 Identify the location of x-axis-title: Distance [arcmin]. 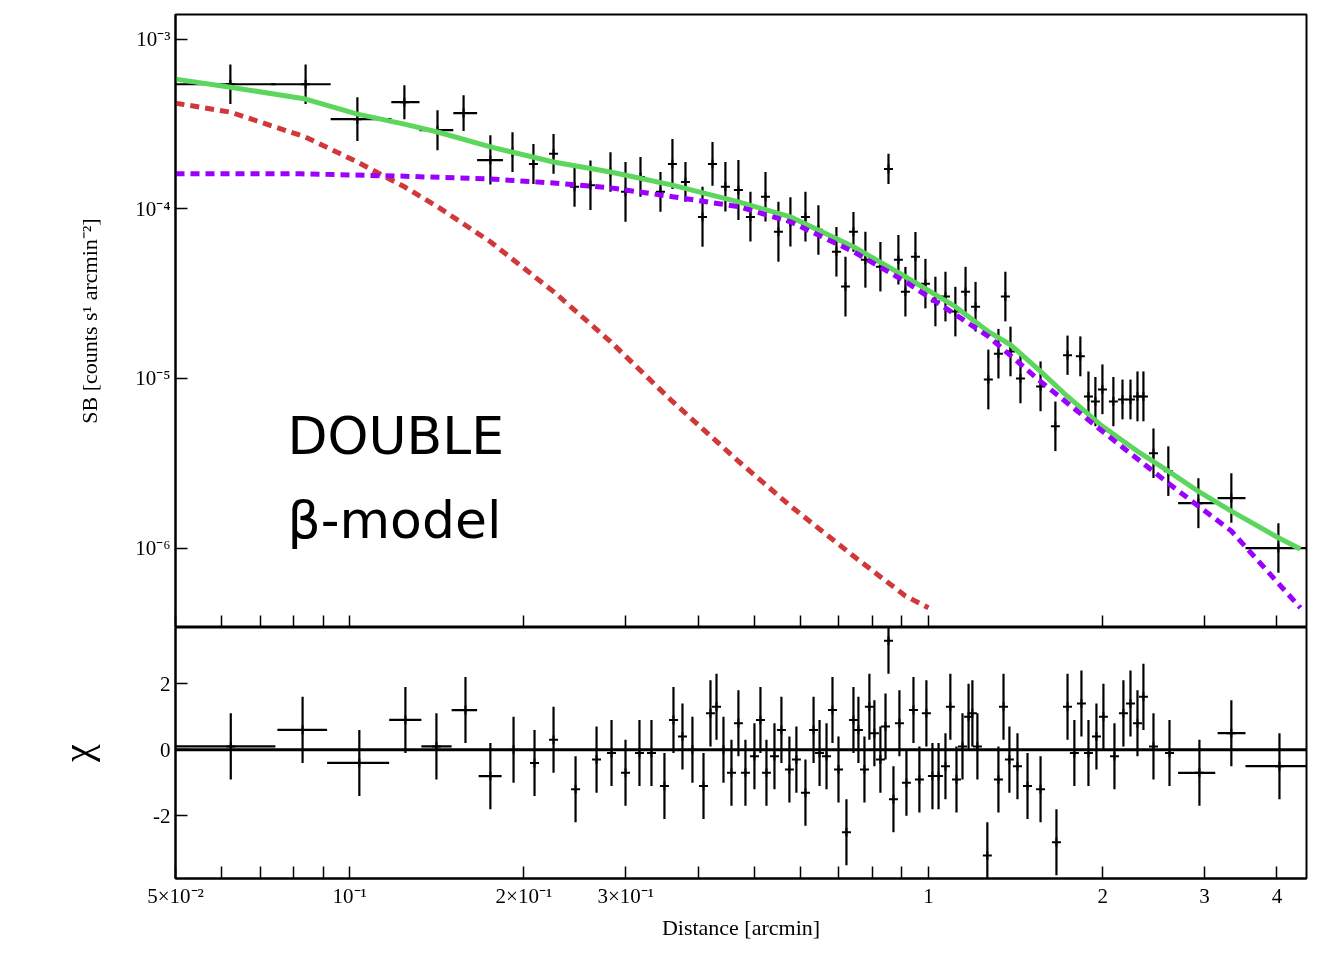
(741, 927).